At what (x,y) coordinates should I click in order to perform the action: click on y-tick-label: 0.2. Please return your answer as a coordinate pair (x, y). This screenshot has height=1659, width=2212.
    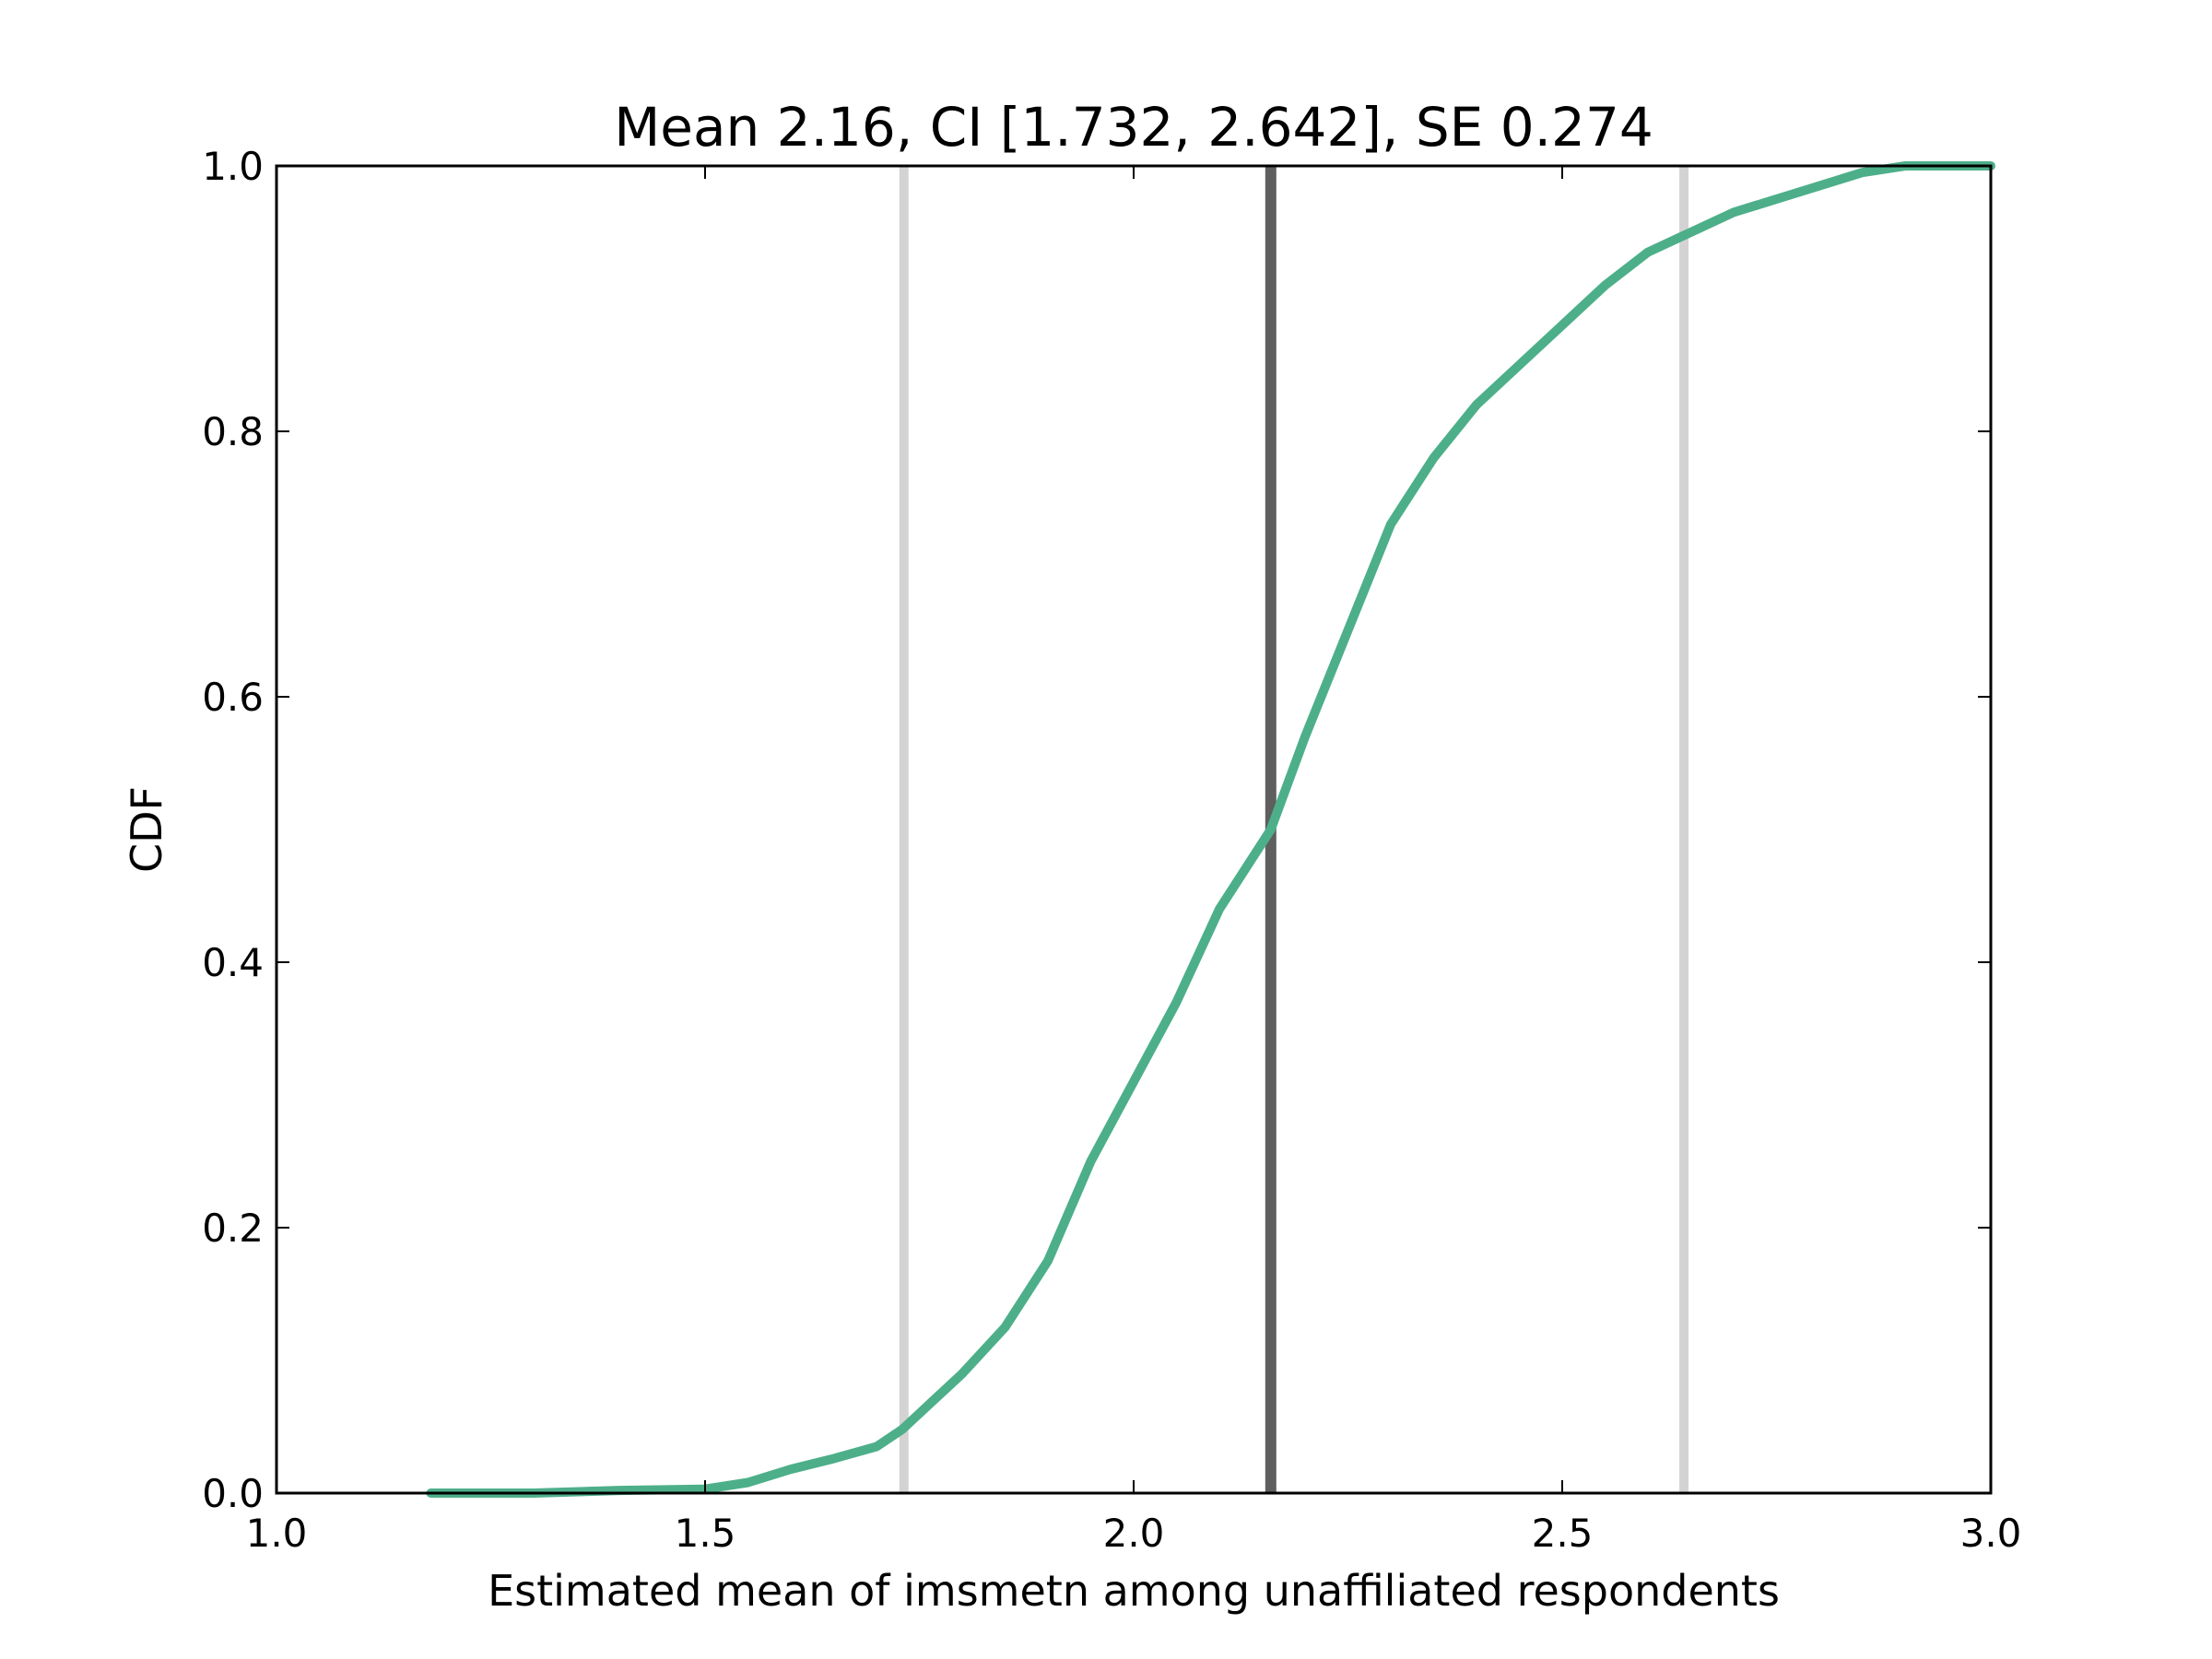
    Looking at the image, I should click on (233, 1228).